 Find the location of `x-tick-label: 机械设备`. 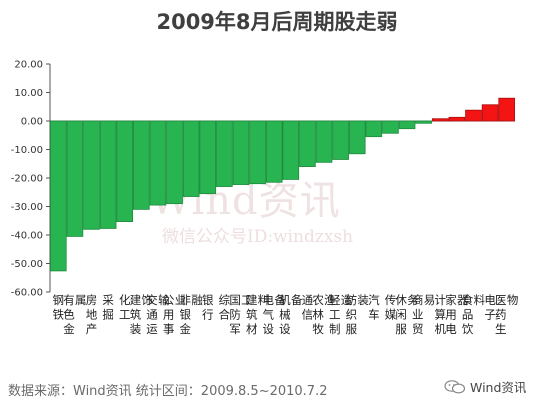

x-tick-label: 机械设备 is located at coordinates (291, 314).